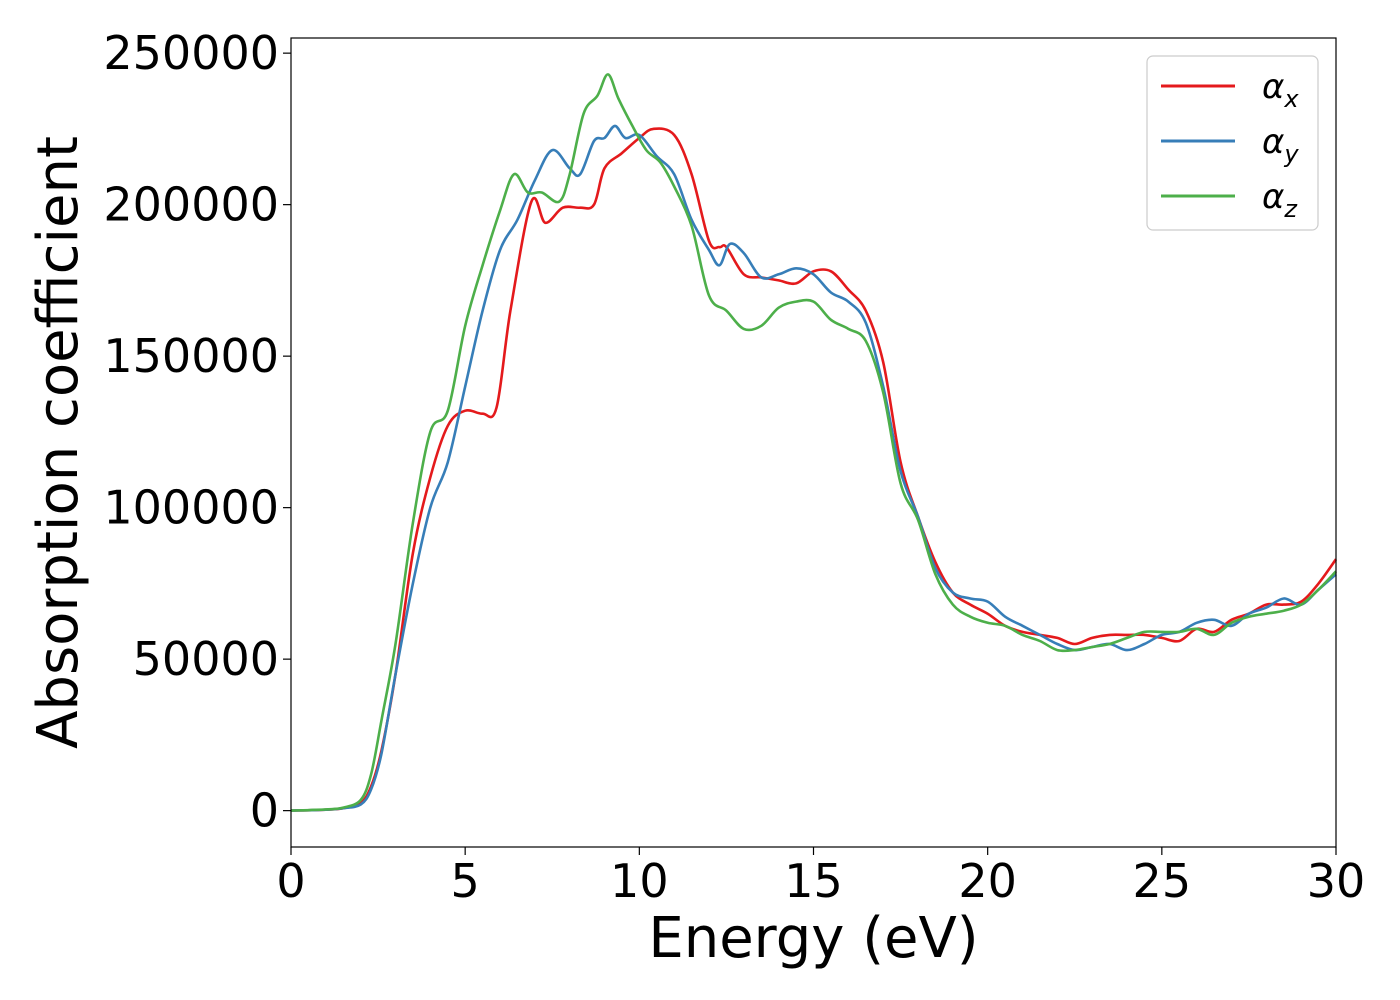 Image resolution: width=1400 pixels, height=1000 pixels. Describe the element at coordinates (1336, 881) in the screenshot. I see `x-tick-label: 30` at that location.